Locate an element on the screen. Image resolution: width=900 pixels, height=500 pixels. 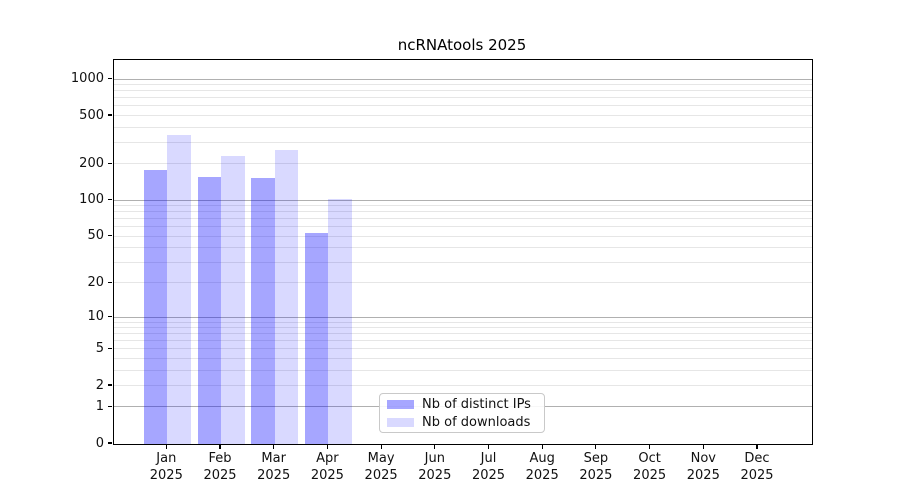
bar-distinct-ips-mar is located at coordinates (263, 311).